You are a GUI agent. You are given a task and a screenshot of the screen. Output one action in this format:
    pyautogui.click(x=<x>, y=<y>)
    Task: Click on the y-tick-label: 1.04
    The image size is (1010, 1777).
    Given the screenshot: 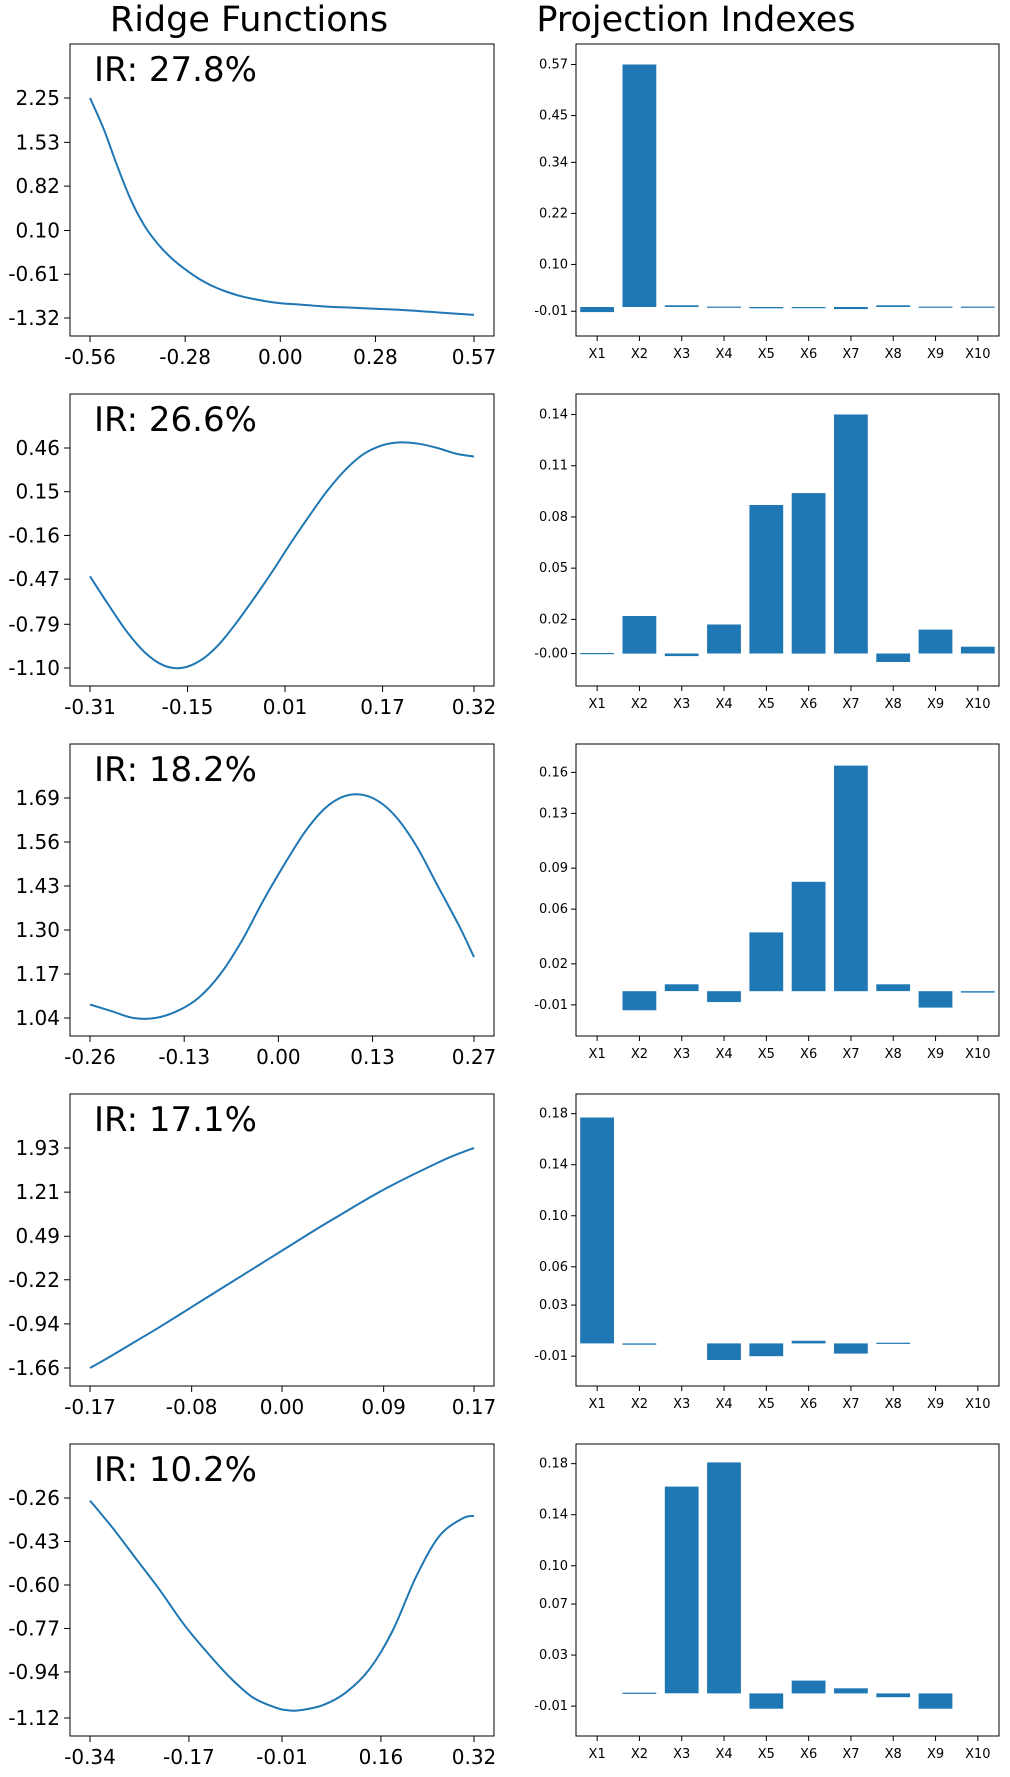 What is the action you would take?
    pyautogui.click(x=37, y=1018)
    